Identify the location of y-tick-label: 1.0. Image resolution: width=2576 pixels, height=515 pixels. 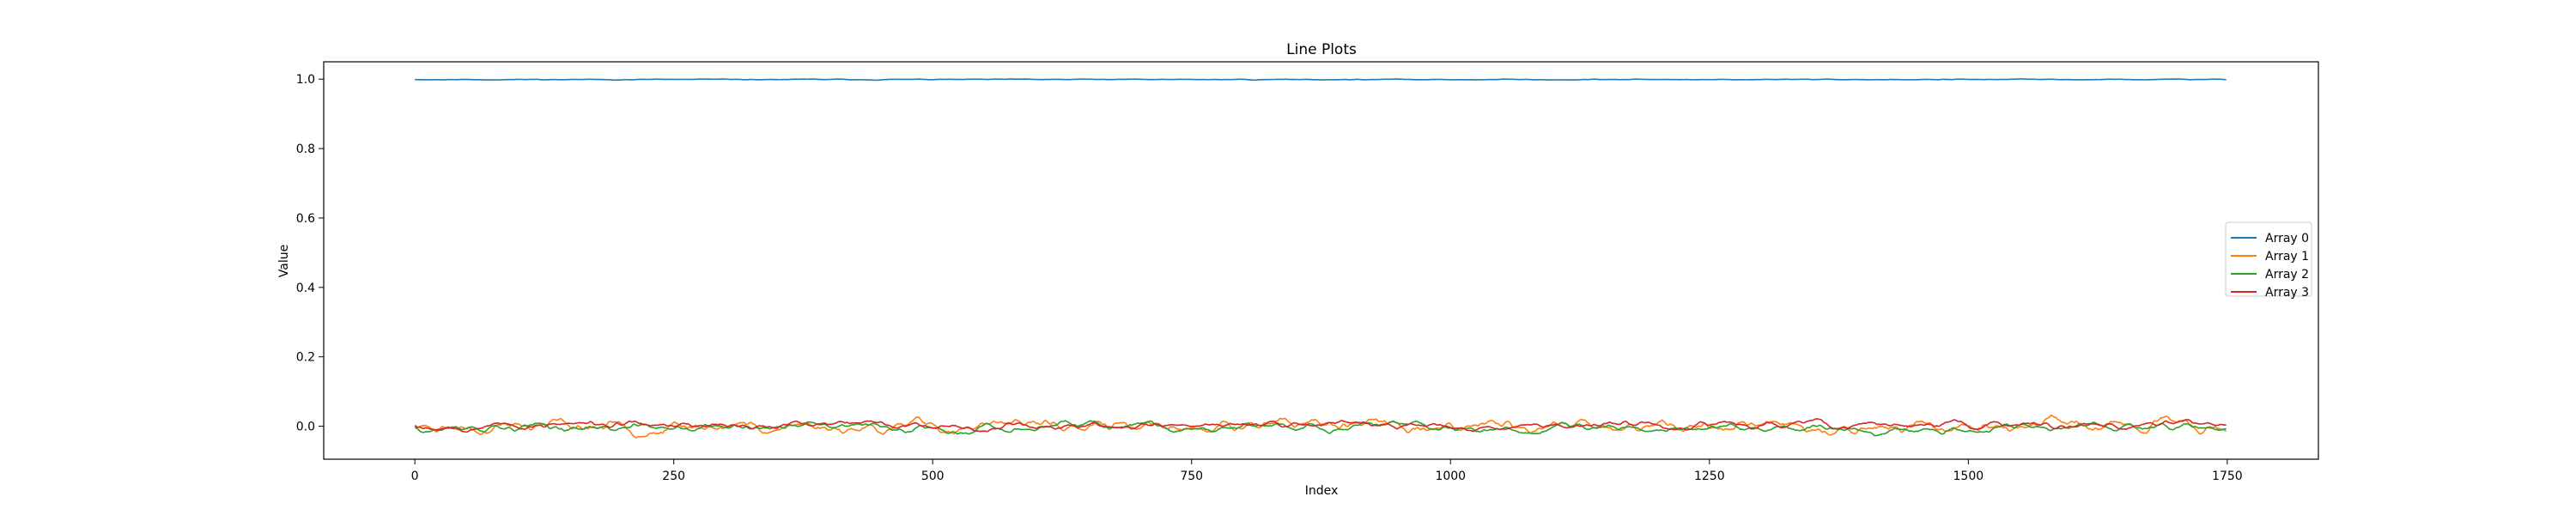
(305, 80).